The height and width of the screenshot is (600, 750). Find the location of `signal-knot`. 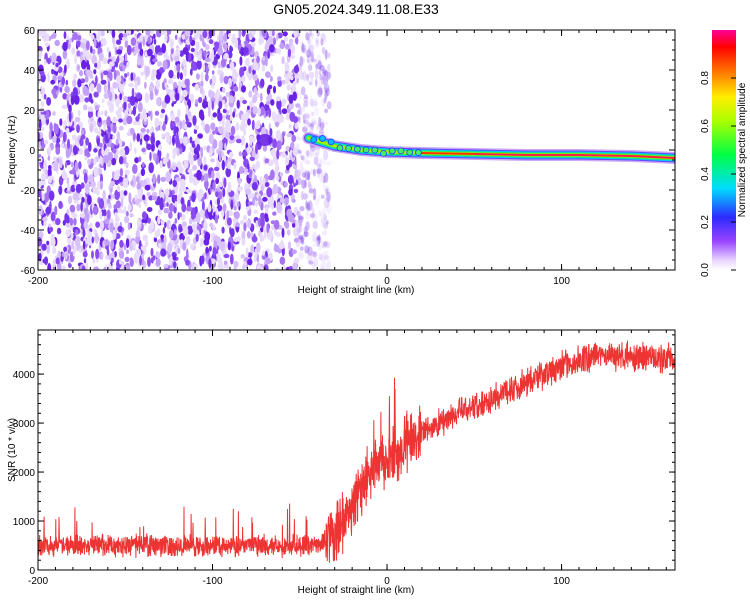

signal-knot is located at coordinates (410, 152).